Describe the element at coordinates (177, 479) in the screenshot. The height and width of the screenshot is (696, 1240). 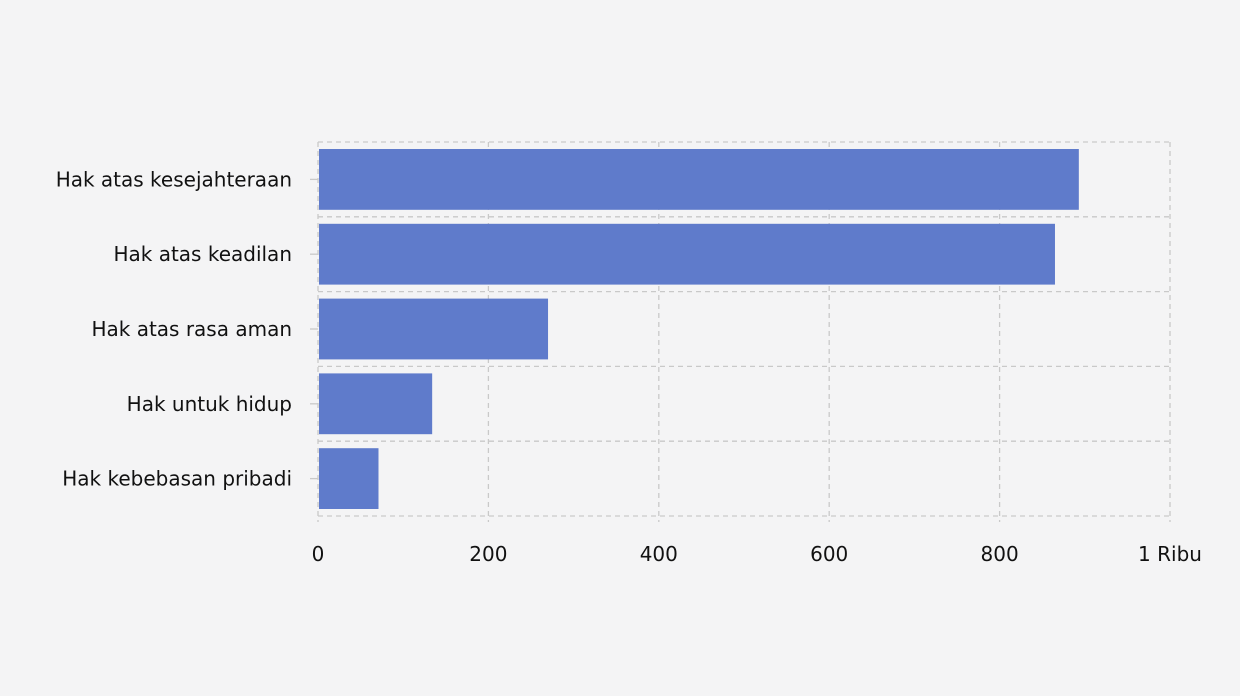
I see `category-label-4: Hak kebebasan pribadi` at that location.